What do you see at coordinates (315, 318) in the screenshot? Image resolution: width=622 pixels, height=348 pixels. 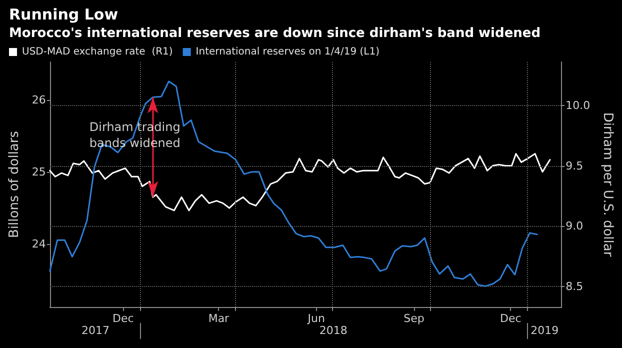 I see `x-tick-label: Jun` at bounding box center [315, 318].